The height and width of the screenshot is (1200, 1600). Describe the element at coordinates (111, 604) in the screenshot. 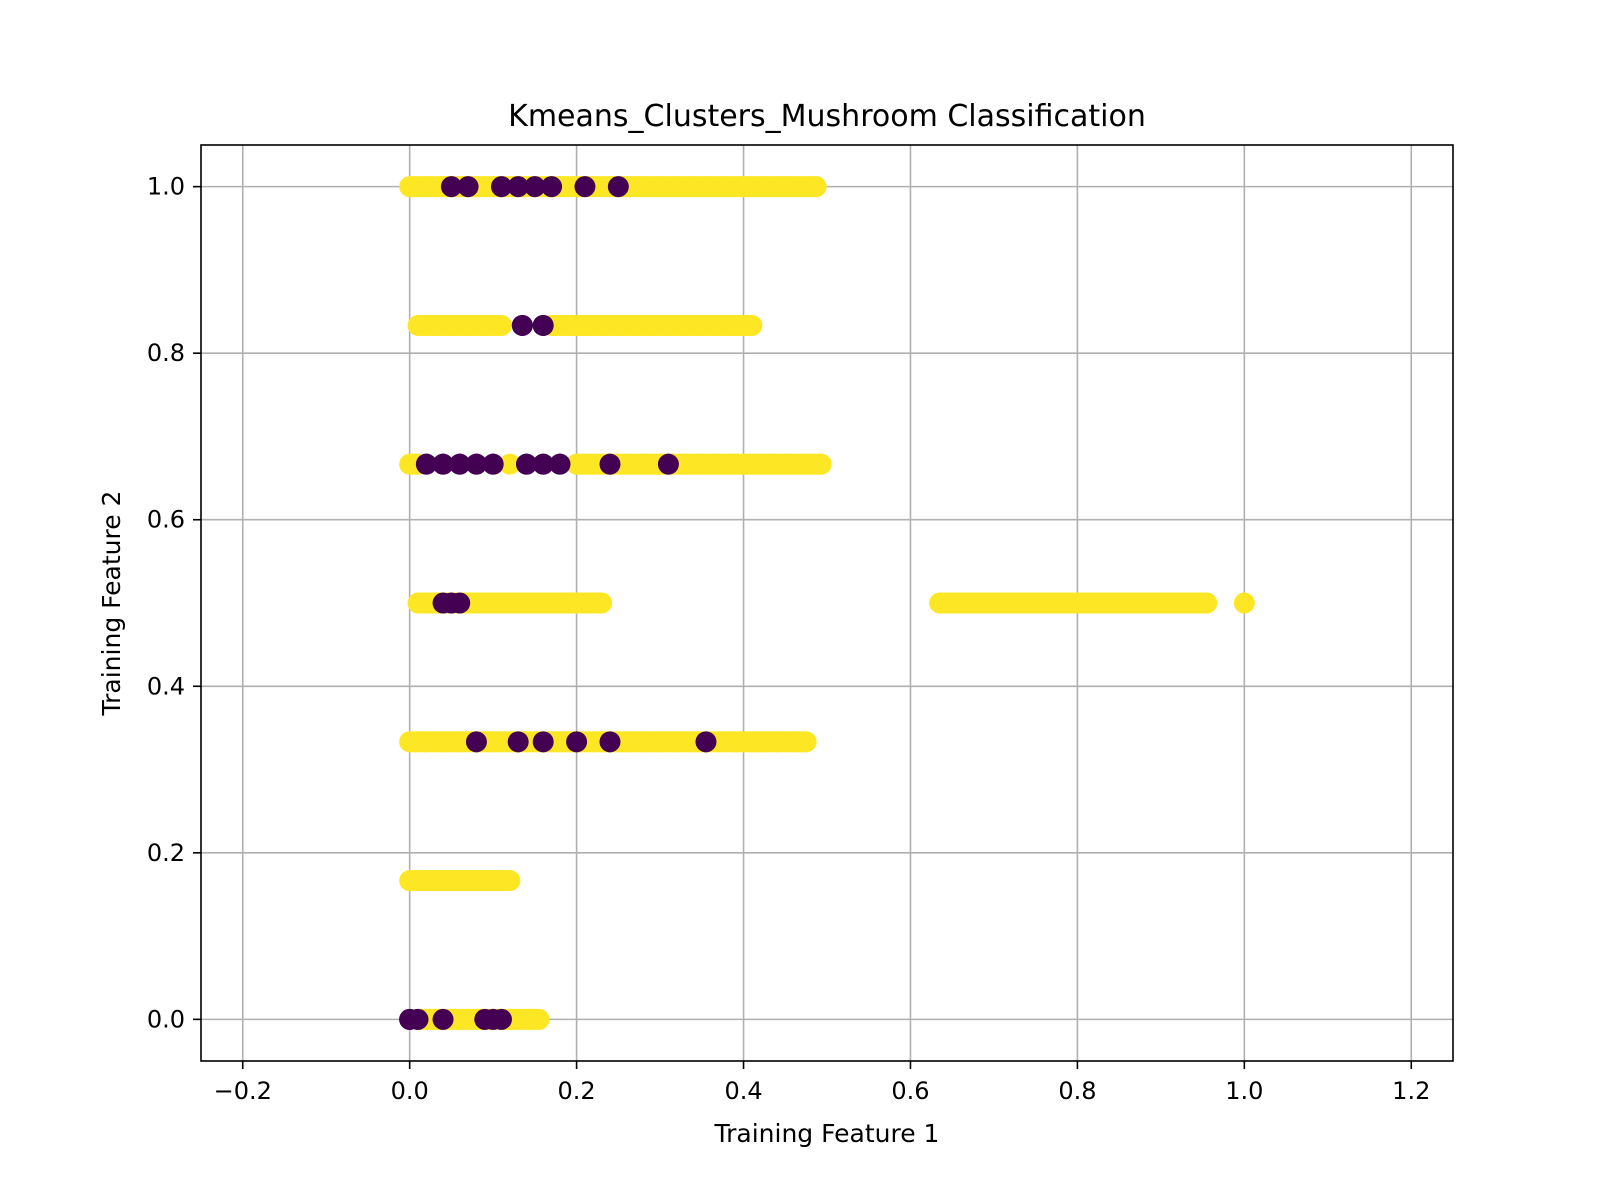

I see `y-axis-label: Training Feature 2` at that location.